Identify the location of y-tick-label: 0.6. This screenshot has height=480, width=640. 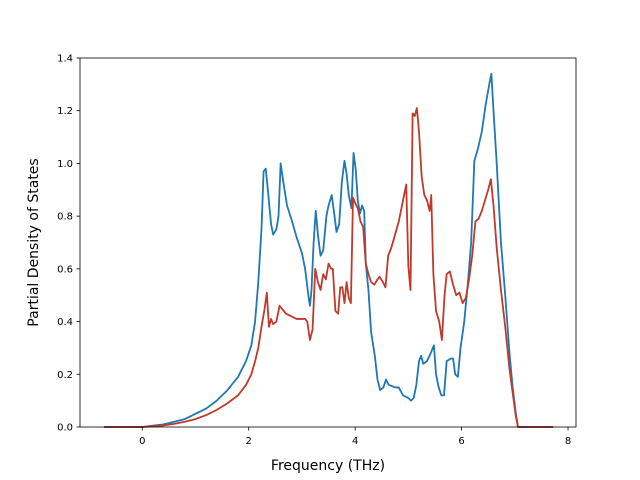
(65, 269).